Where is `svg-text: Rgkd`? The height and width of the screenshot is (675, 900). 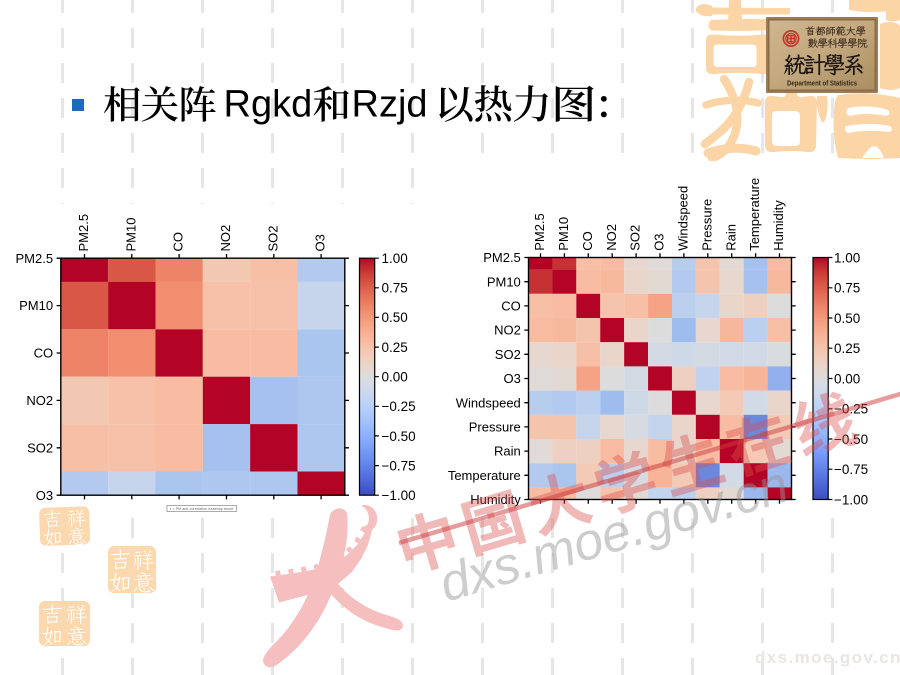
svg-text: Rgkd is located at coordinates (268, 105).